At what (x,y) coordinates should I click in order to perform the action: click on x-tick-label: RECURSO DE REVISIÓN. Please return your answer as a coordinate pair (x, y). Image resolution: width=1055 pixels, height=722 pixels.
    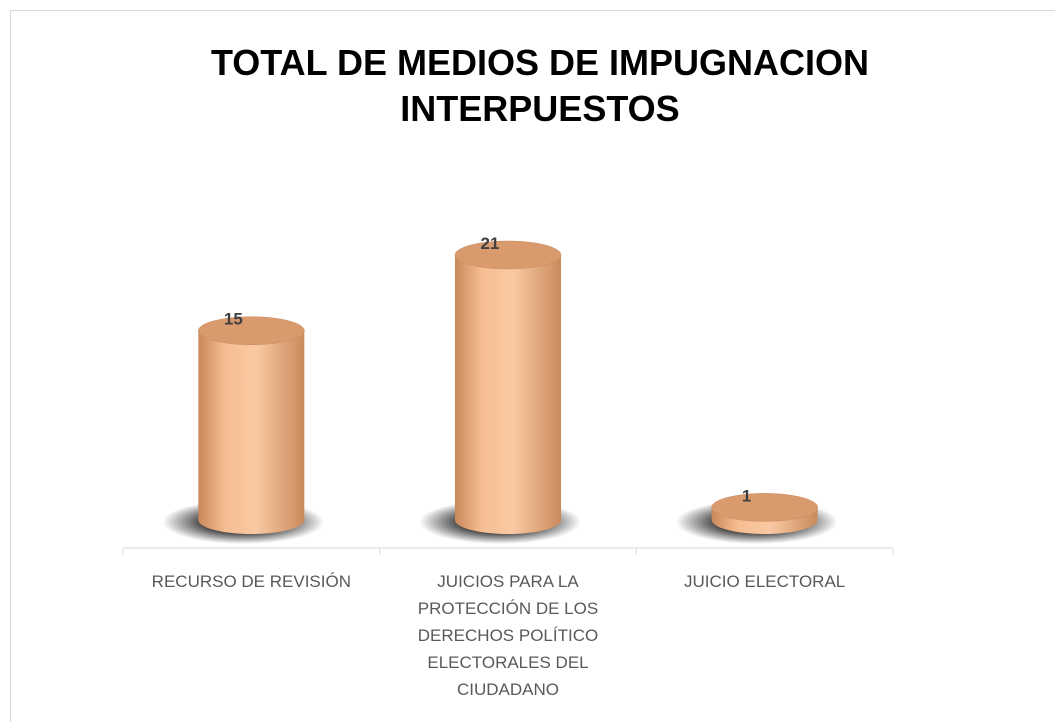
    Looking at the image, I should click on (251, 581).